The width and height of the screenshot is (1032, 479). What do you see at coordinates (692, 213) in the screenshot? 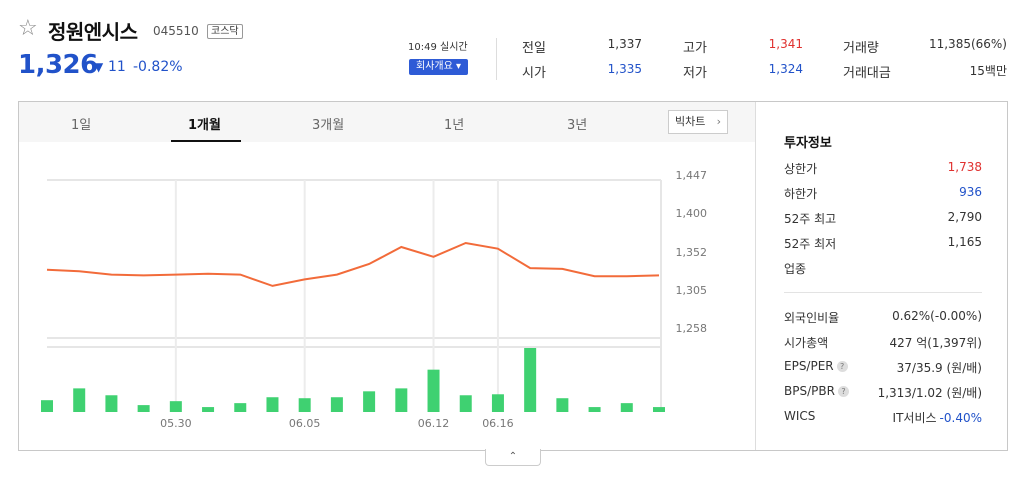
I see `y-tick-label: 1,400` at bounding box center [692, 213].